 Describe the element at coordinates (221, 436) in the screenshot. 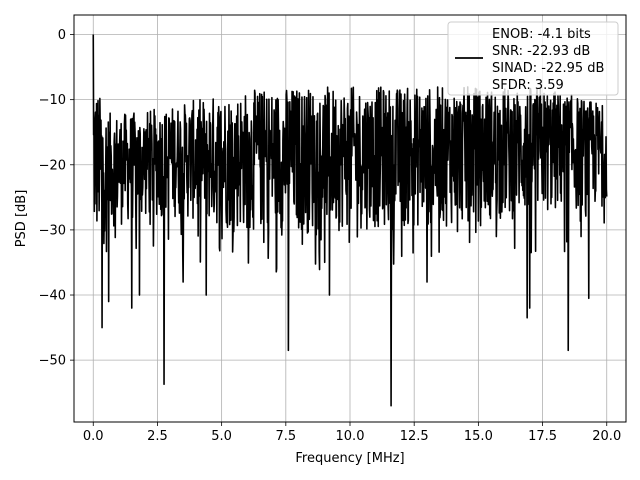

I see `x-tick-label: 5.0` at that location.